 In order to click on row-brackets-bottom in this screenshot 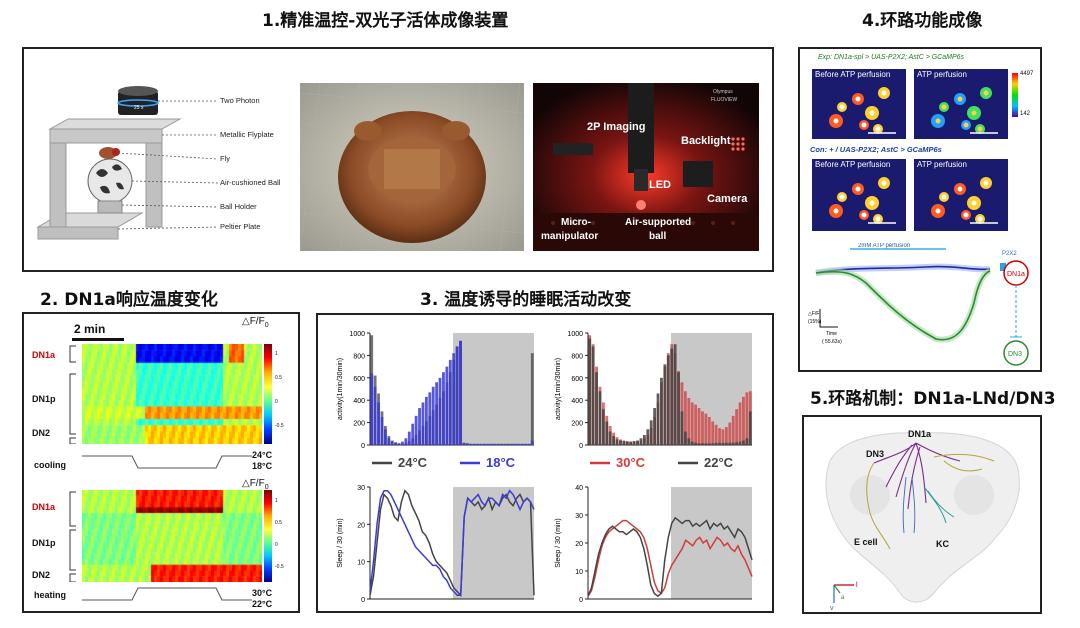, I will do `click(72, 536)`.